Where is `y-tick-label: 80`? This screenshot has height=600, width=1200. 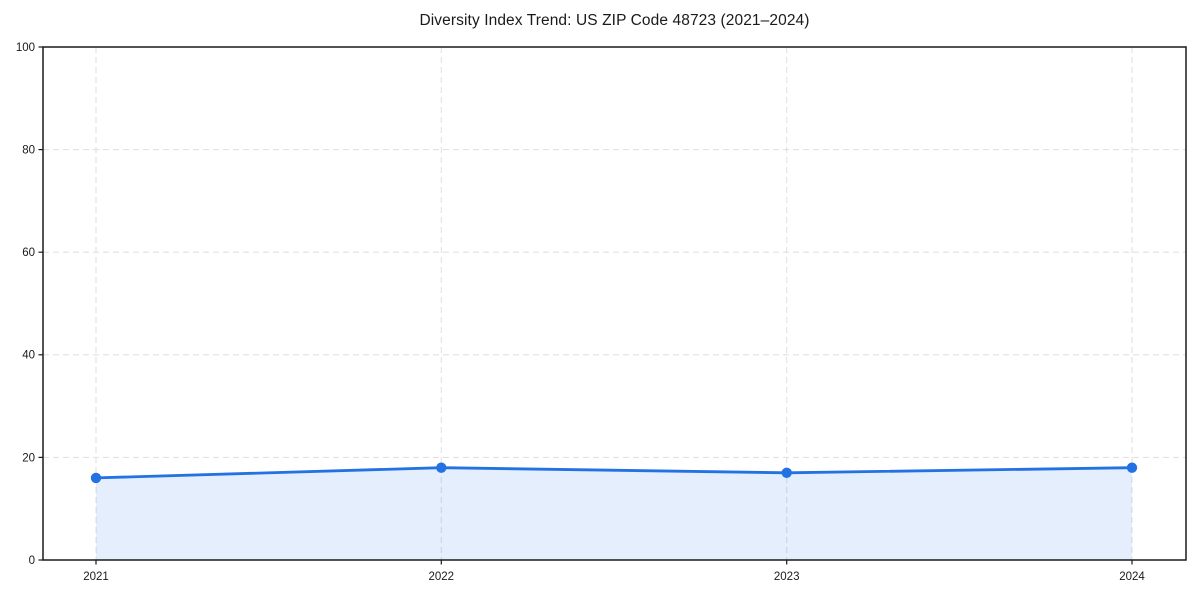
y-tick-label: 80 is located at coordinates (28, 151).